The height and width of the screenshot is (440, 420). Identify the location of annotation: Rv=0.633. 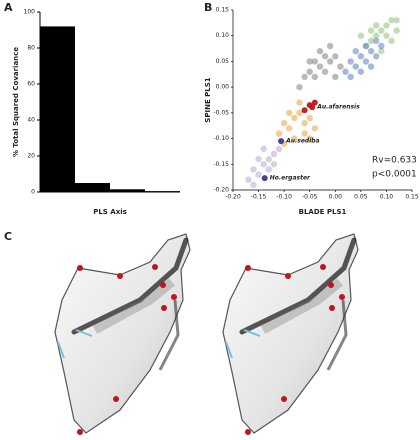
(394, 161).